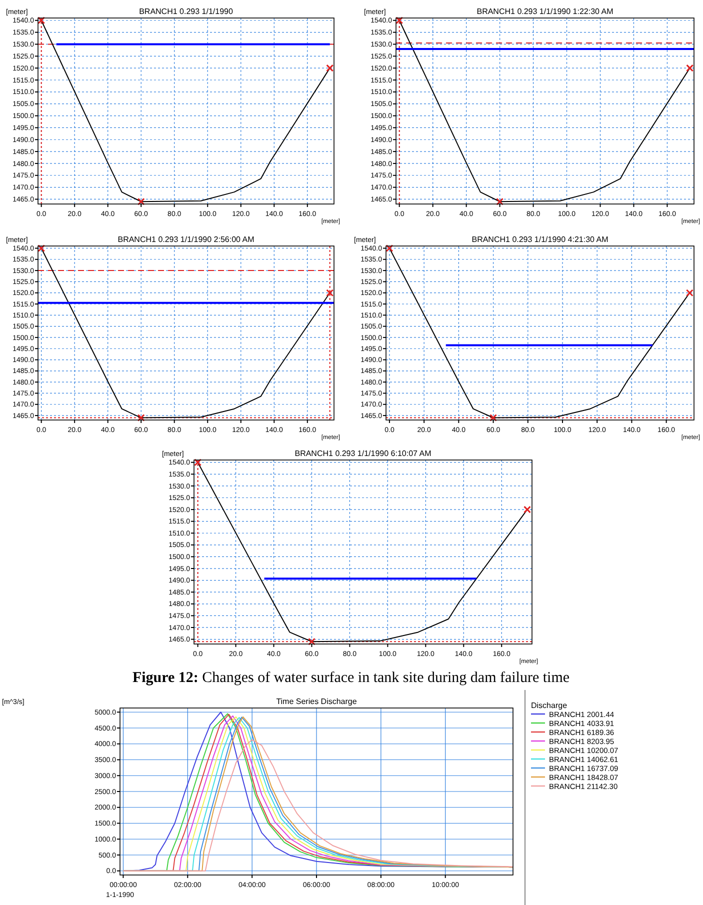  Describe the element at coordinates (186, 11) in the screenshot. I see `chart-title: BRANCH1 0.293 1/1/1990` at that location.